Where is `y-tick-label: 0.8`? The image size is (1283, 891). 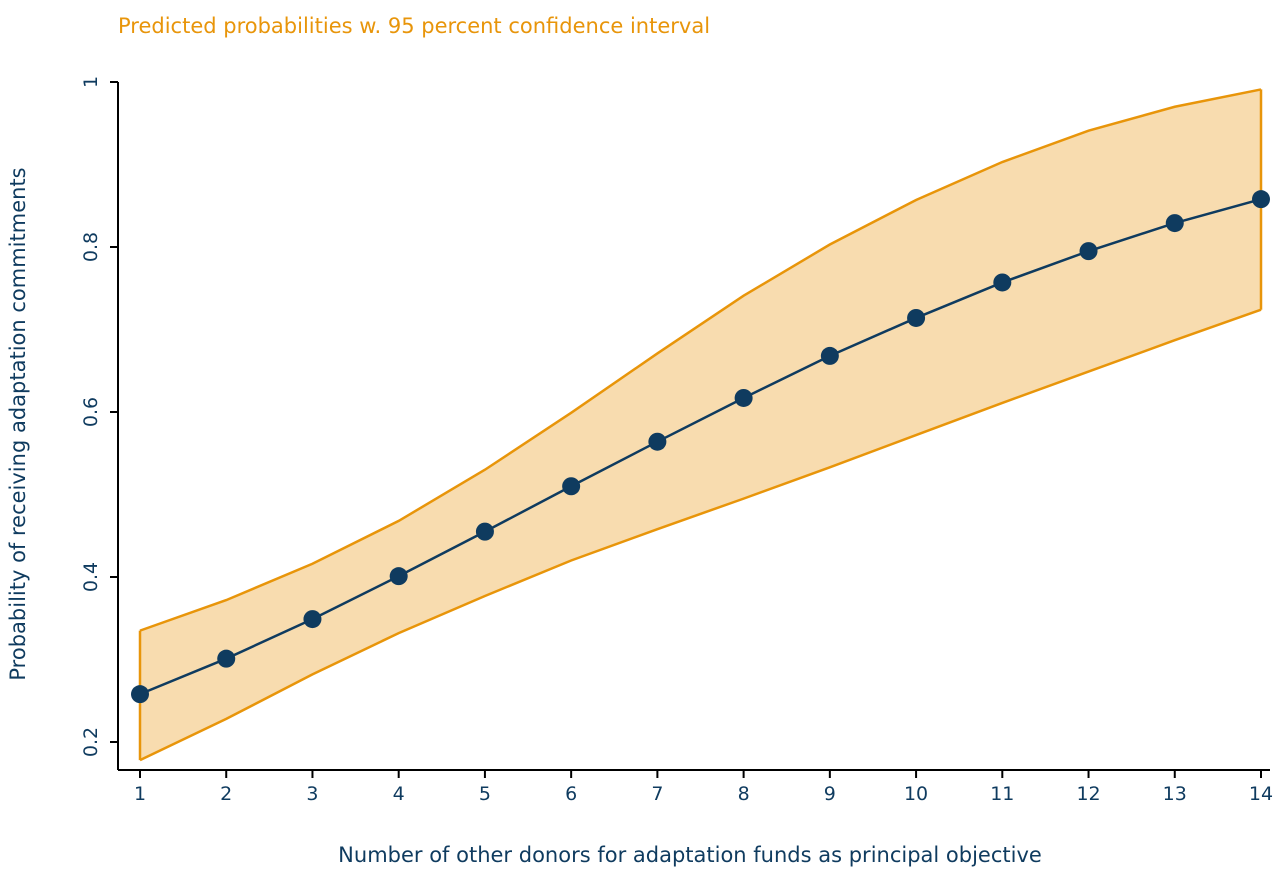
y-tick-label: 0.8 is located at coordinates (91, 247).